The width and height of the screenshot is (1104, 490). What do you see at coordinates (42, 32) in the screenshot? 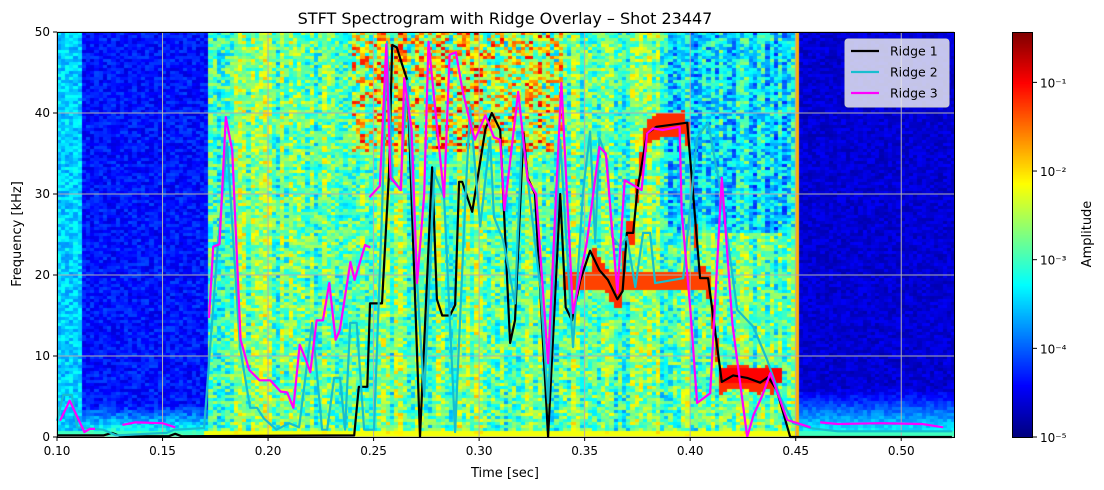
I see `y-tick-label: 50` at bounding box center [42, 32].